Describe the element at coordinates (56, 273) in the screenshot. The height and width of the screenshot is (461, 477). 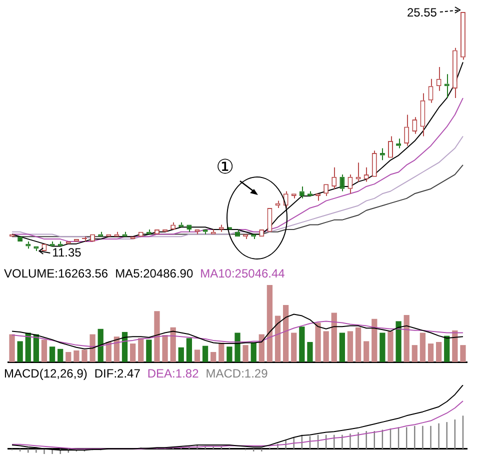
I see `chart-title: VOLUME:16263.56` at that location.